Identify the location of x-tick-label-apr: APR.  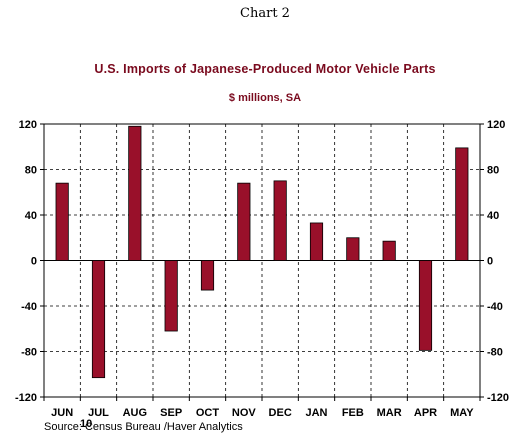
(425, 413).